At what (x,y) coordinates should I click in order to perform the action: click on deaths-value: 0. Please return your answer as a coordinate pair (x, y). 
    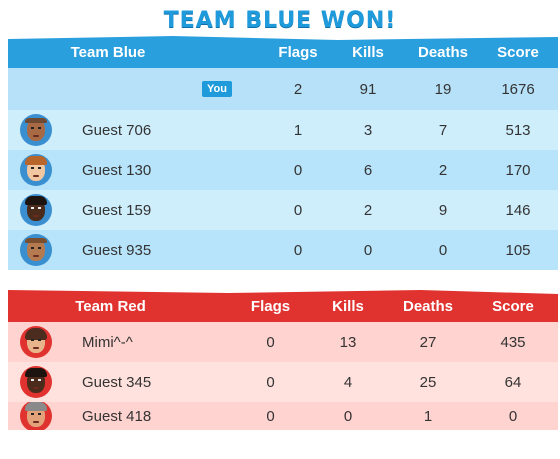
    Looking at the image, I should click on (443, 250).